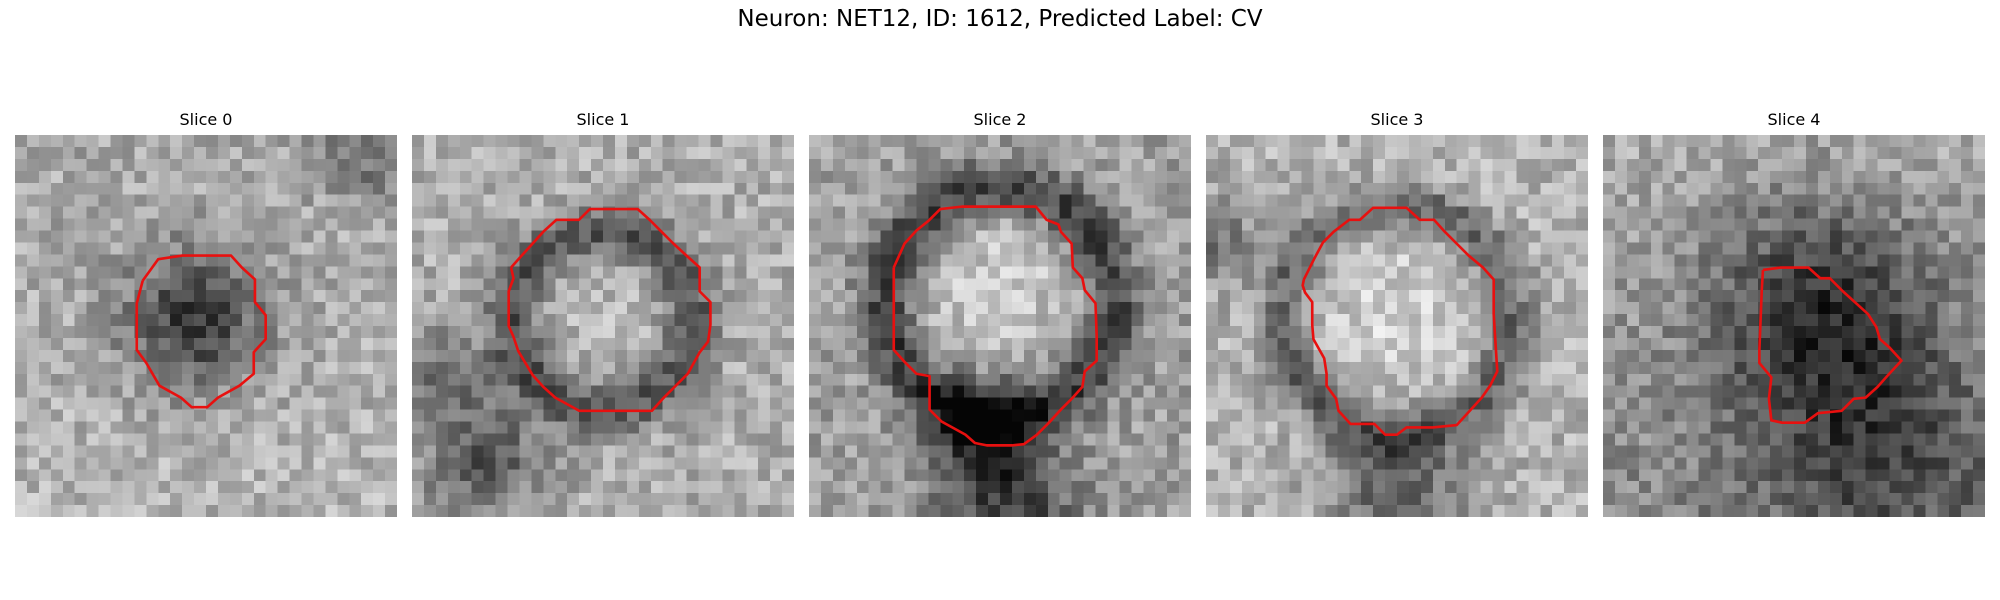 The image size is (2000, 600). I want to click on slice-panel-1: Slice 1, so click(603, 312).